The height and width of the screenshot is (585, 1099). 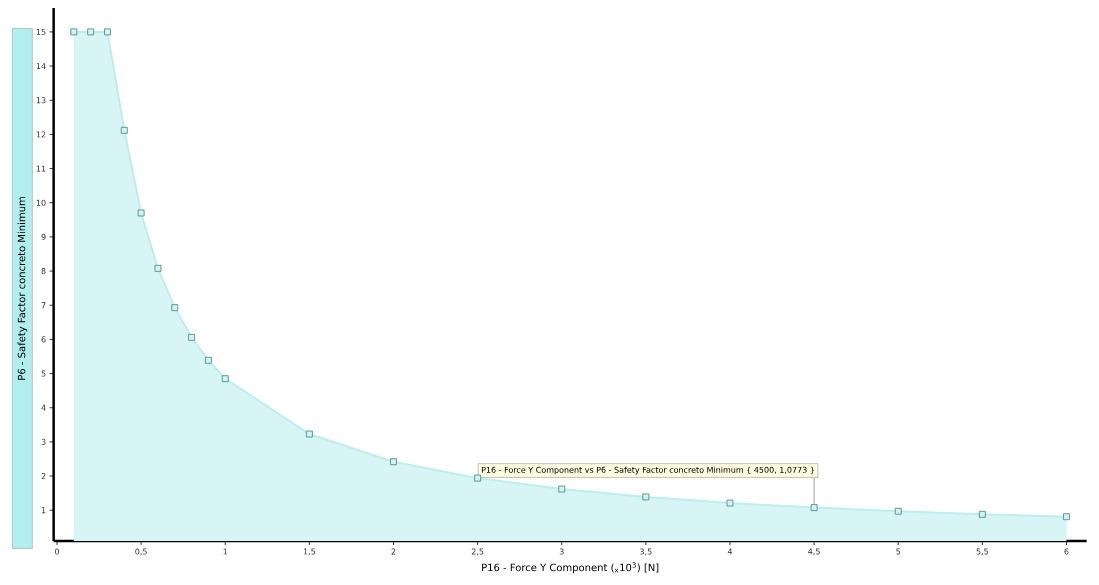 I want to click on y-tick-label: 4, so click(x=43, y=407).